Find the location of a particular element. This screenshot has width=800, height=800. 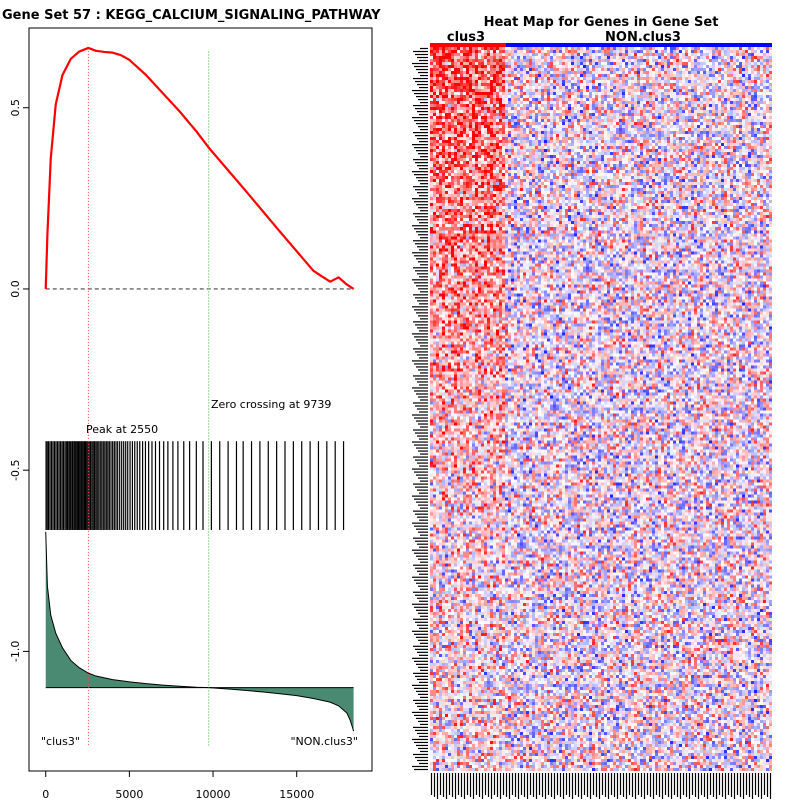

ranking-metric-fill is located at coordinates (199, 631).